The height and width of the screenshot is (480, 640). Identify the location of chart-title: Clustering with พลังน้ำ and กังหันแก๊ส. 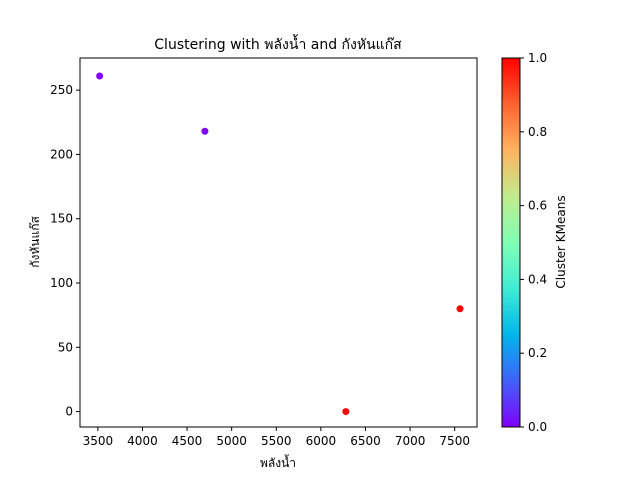
(278, 43).